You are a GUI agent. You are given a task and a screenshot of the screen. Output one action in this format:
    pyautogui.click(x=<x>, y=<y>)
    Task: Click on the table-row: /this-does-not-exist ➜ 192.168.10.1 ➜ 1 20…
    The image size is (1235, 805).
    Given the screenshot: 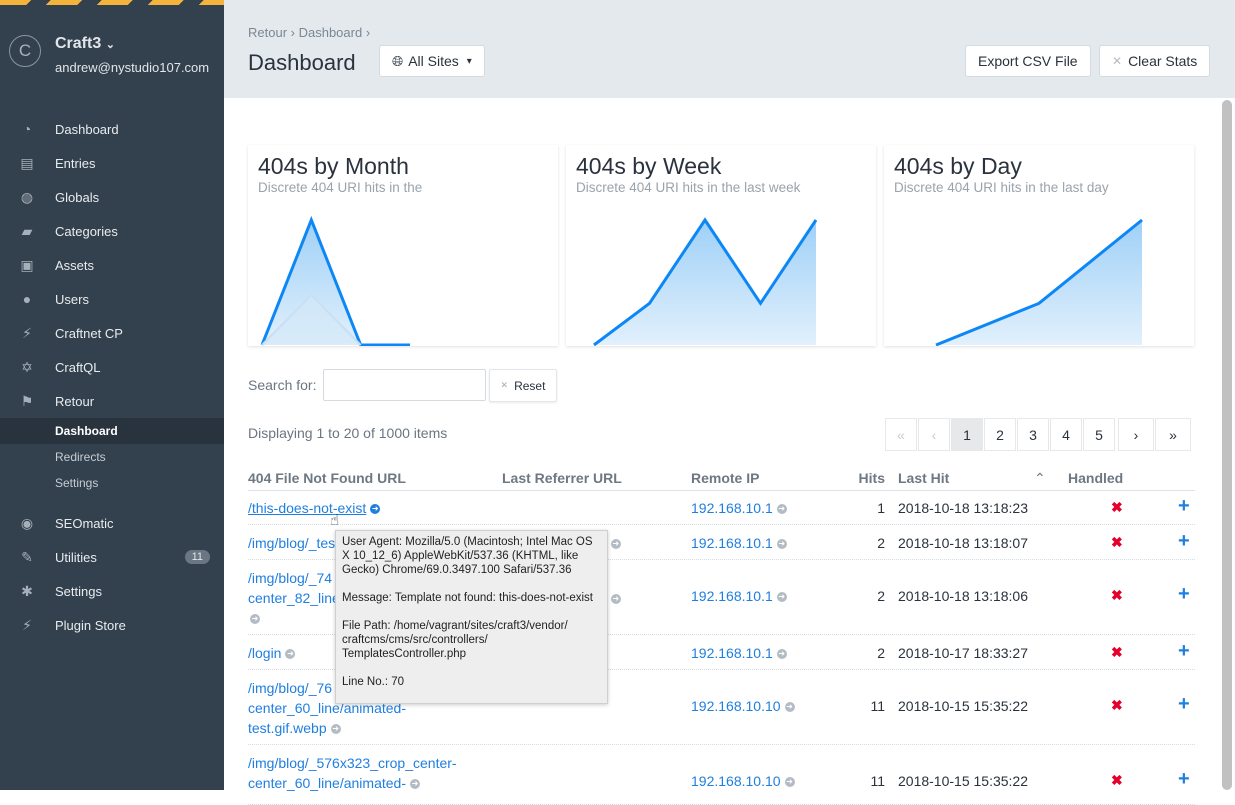 What is the action you would take?
    pyautogui.click(x=721, y=507)
    